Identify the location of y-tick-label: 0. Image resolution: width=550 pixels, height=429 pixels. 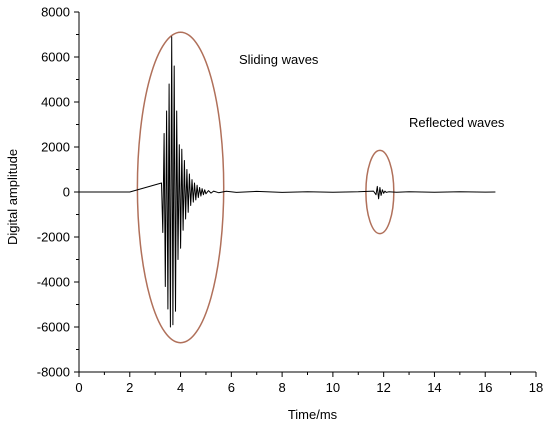
(66, 192).